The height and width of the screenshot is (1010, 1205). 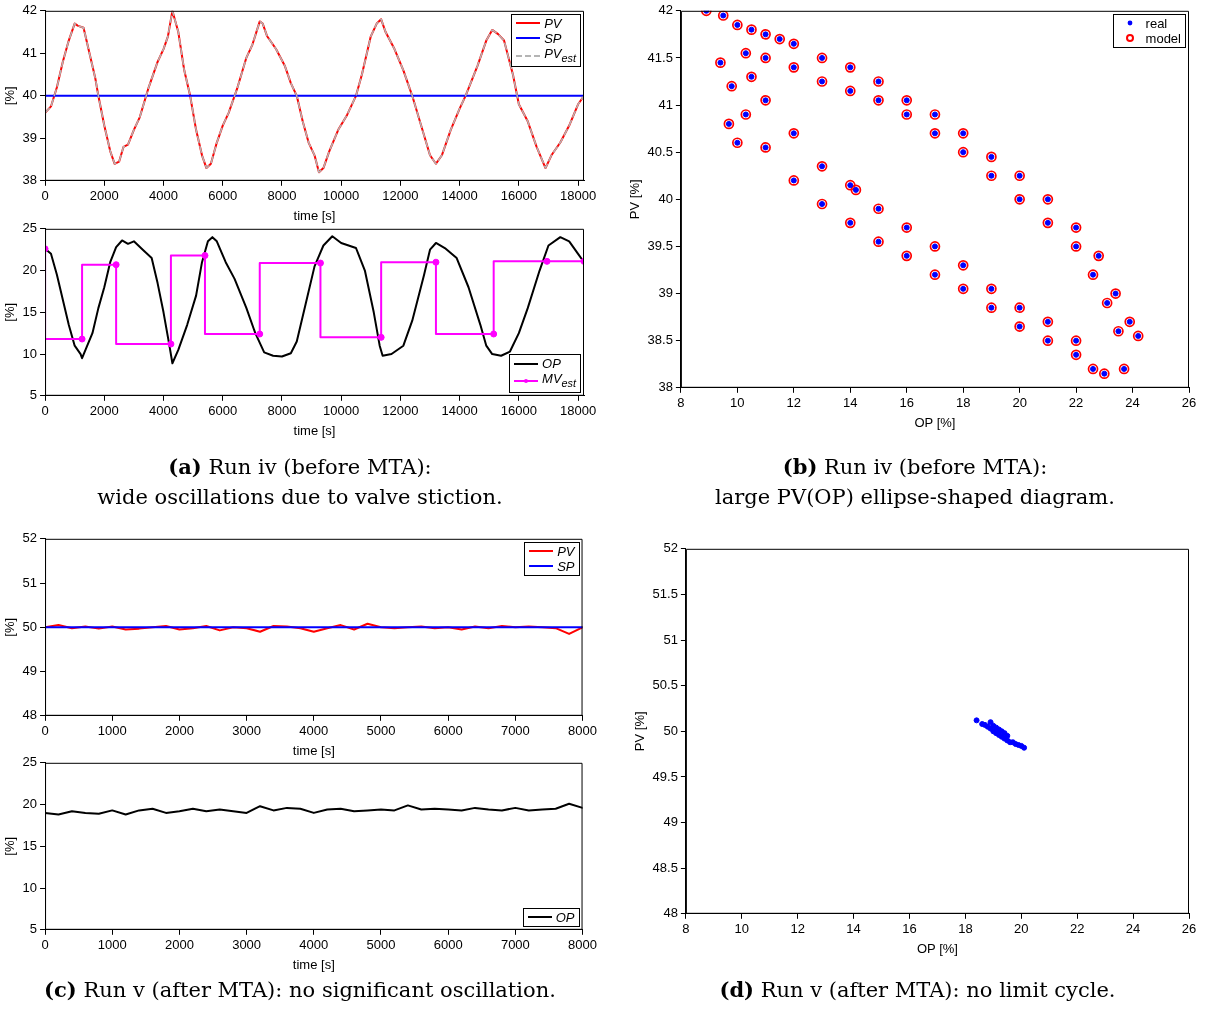 I want to click on x-tick-label: 0, so click(x=45, y=945).